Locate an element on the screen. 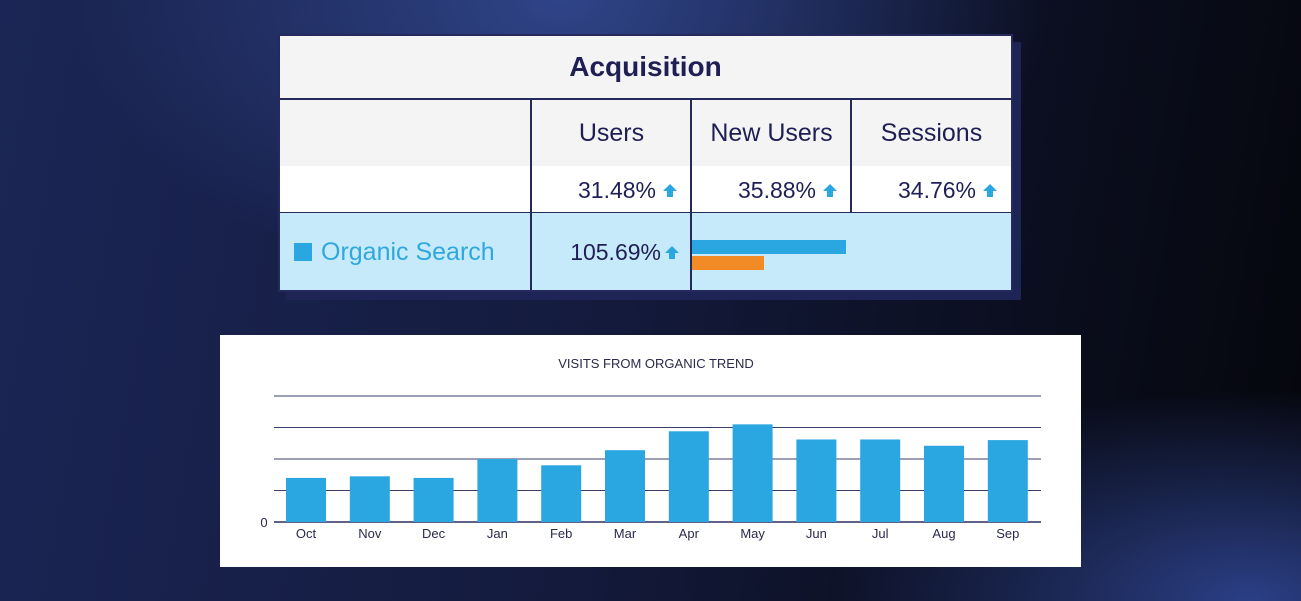  x-tick-label-oct: Oct is located at coordinates (306, 533).